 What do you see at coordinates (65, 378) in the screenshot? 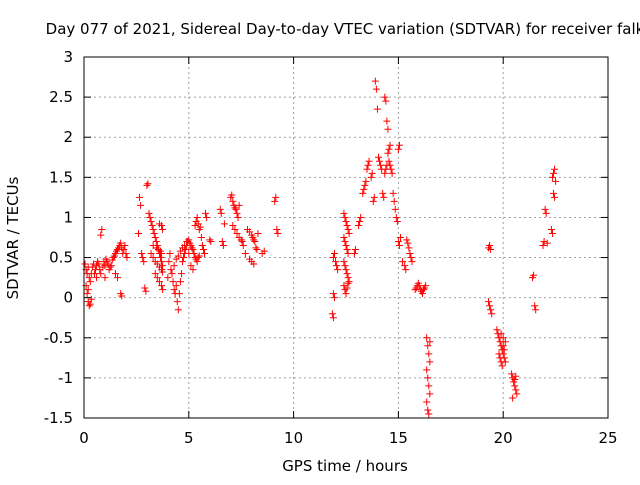
I see `y-tick-label: -1` at bounding box center [65, 378].